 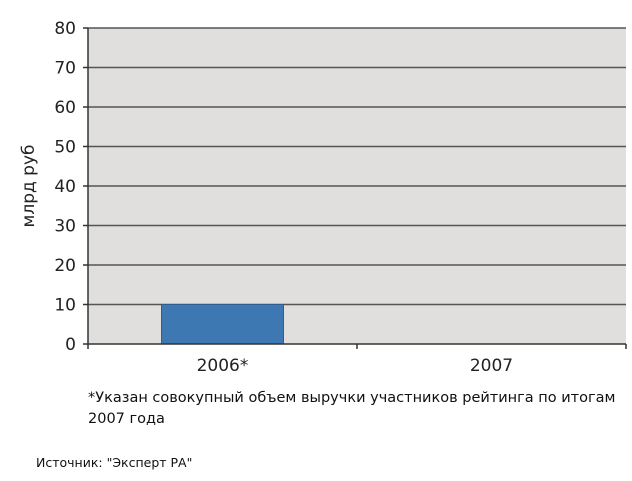 What do you see at coordinates (223, 366) in the screenshot?
I see `x-tick-label: 2006*` at bounding box center [223, 366].